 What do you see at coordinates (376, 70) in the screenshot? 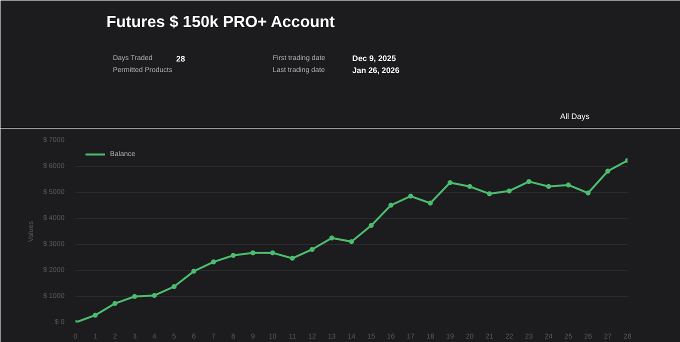
I see `text: Jan 26, 2026` at bounding box center [376, 70].